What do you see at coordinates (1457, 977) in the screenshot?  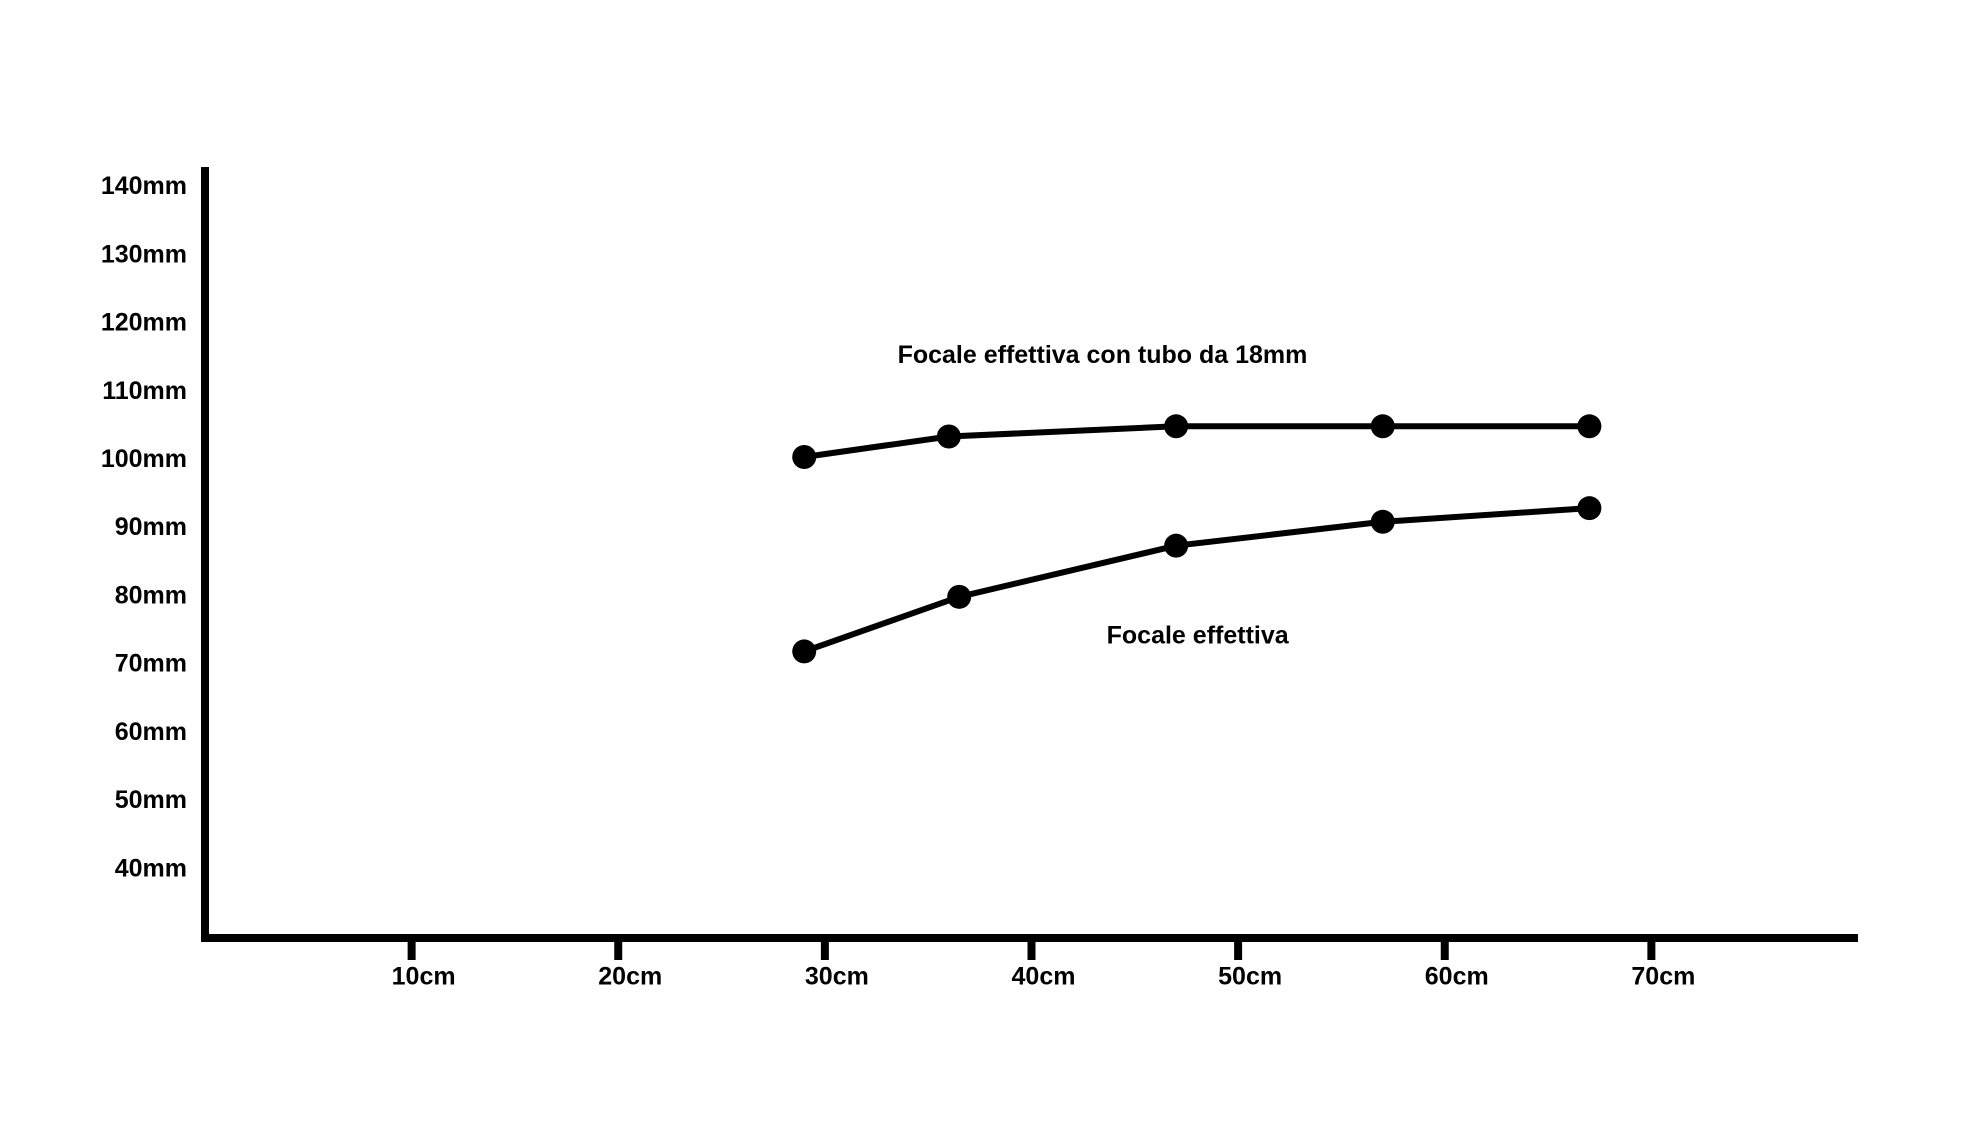 I see `x-tick-label: 60cm` at bounding box center [1457, 977].